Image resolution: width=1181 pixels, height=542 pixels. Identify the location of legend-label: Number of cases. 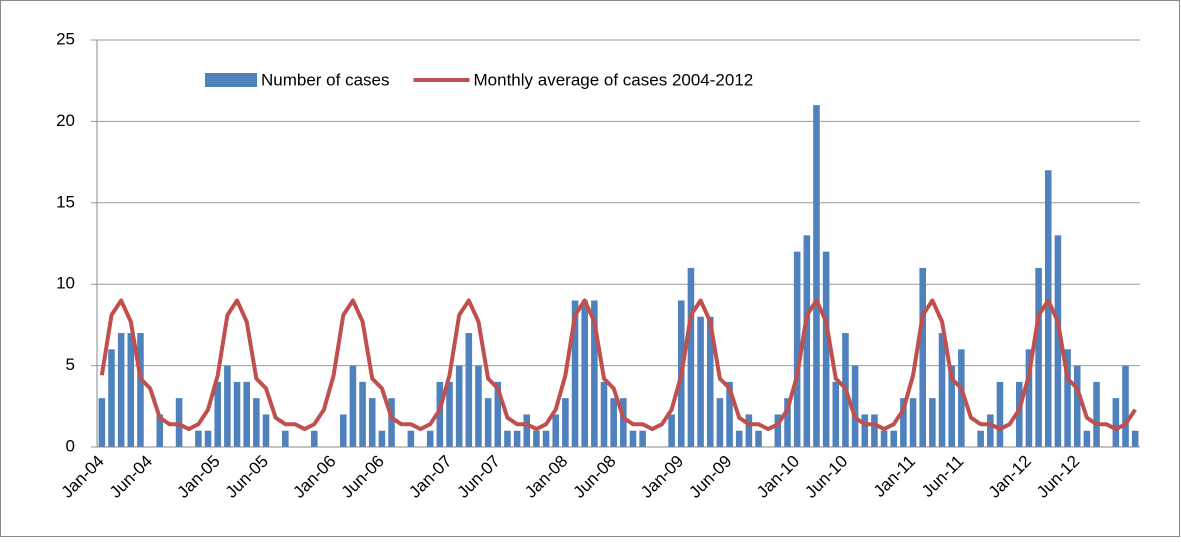
(325, 79).